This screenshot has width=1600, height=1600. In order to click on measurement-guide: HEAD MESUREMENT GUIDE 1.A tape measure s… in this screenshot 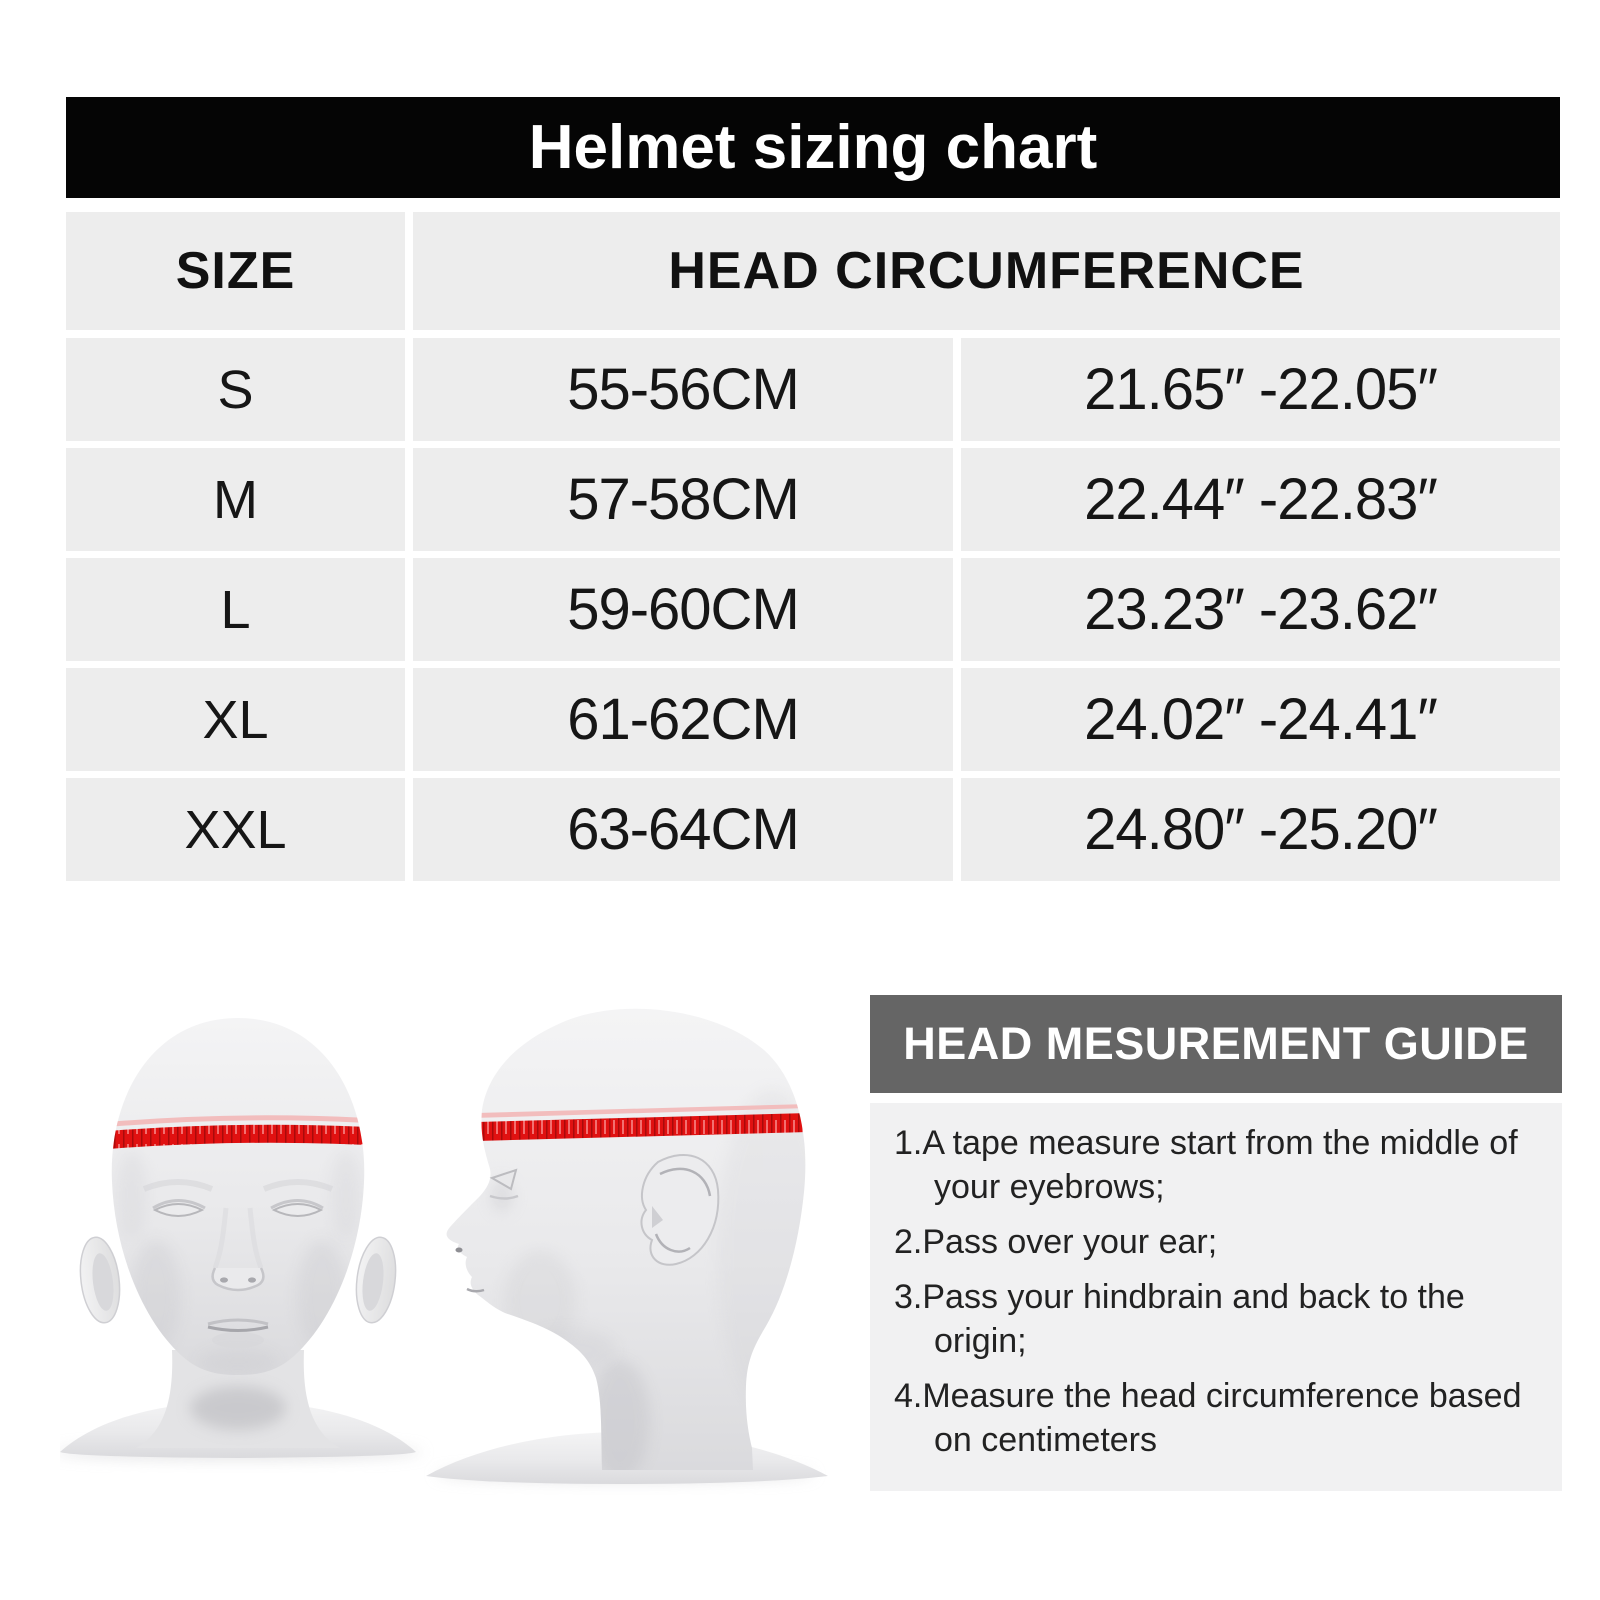, I will do `click(1216, 1243)`.